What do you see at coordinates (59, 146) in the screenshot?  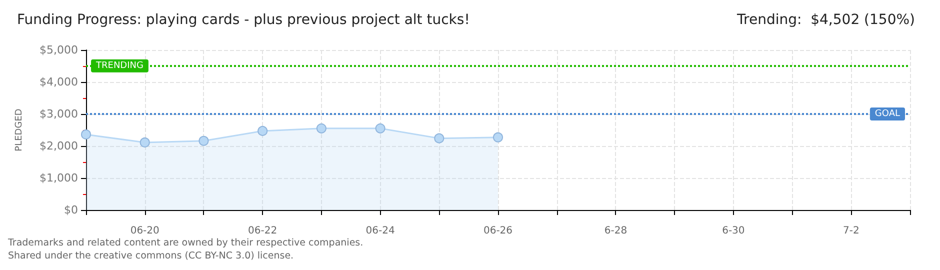 I see `y-tick-label: $2,000` at bounding box center [59, 146].